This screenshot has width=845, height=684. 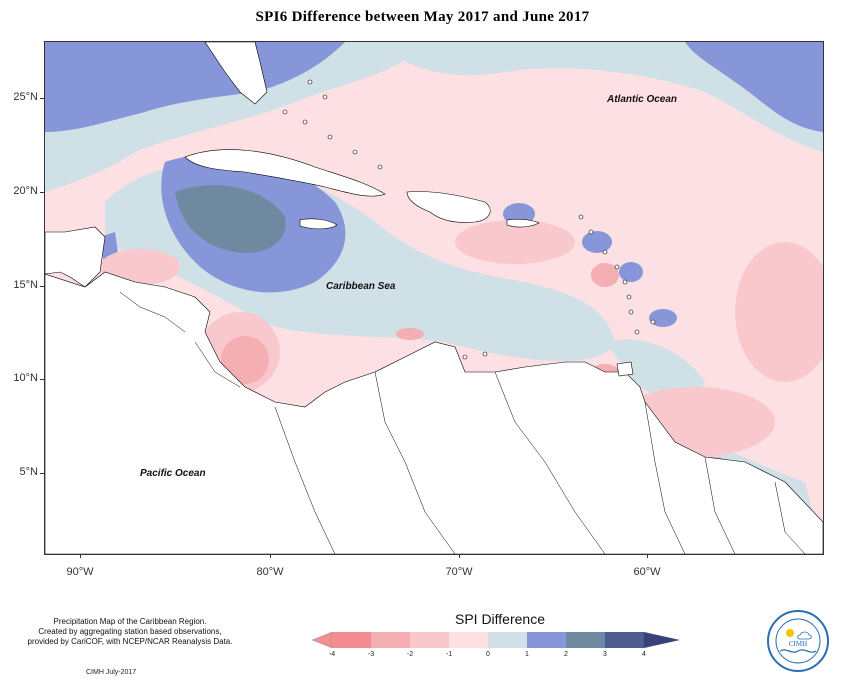 What do you see at coordinates (459, 572) in the screenshot?
I see `lon-label-70w: 70°W` at bounding box center [459, 572].